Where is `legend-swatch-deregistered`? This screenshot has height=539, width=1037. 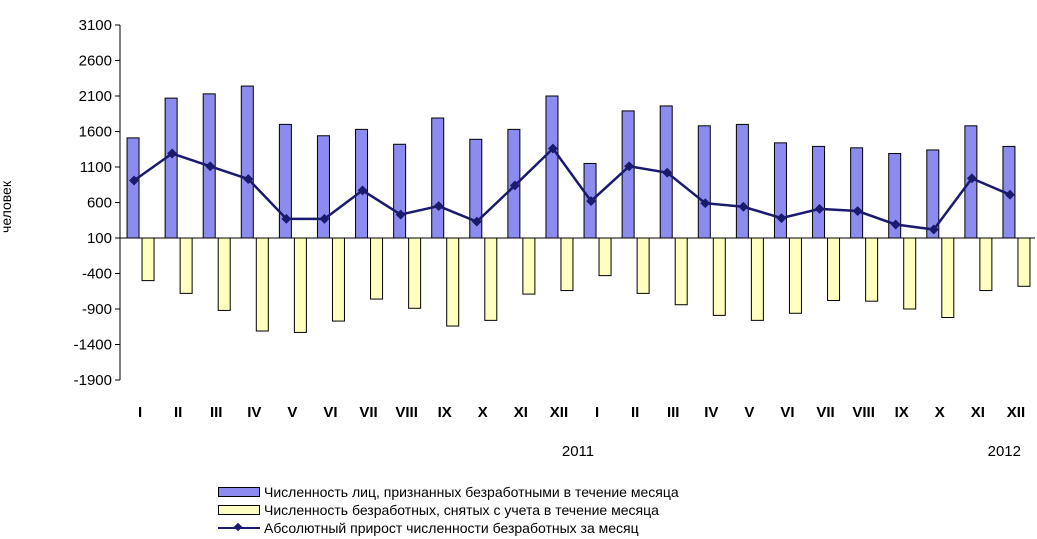
legend-swatch-deregistered is located at coordinates (239, 510).